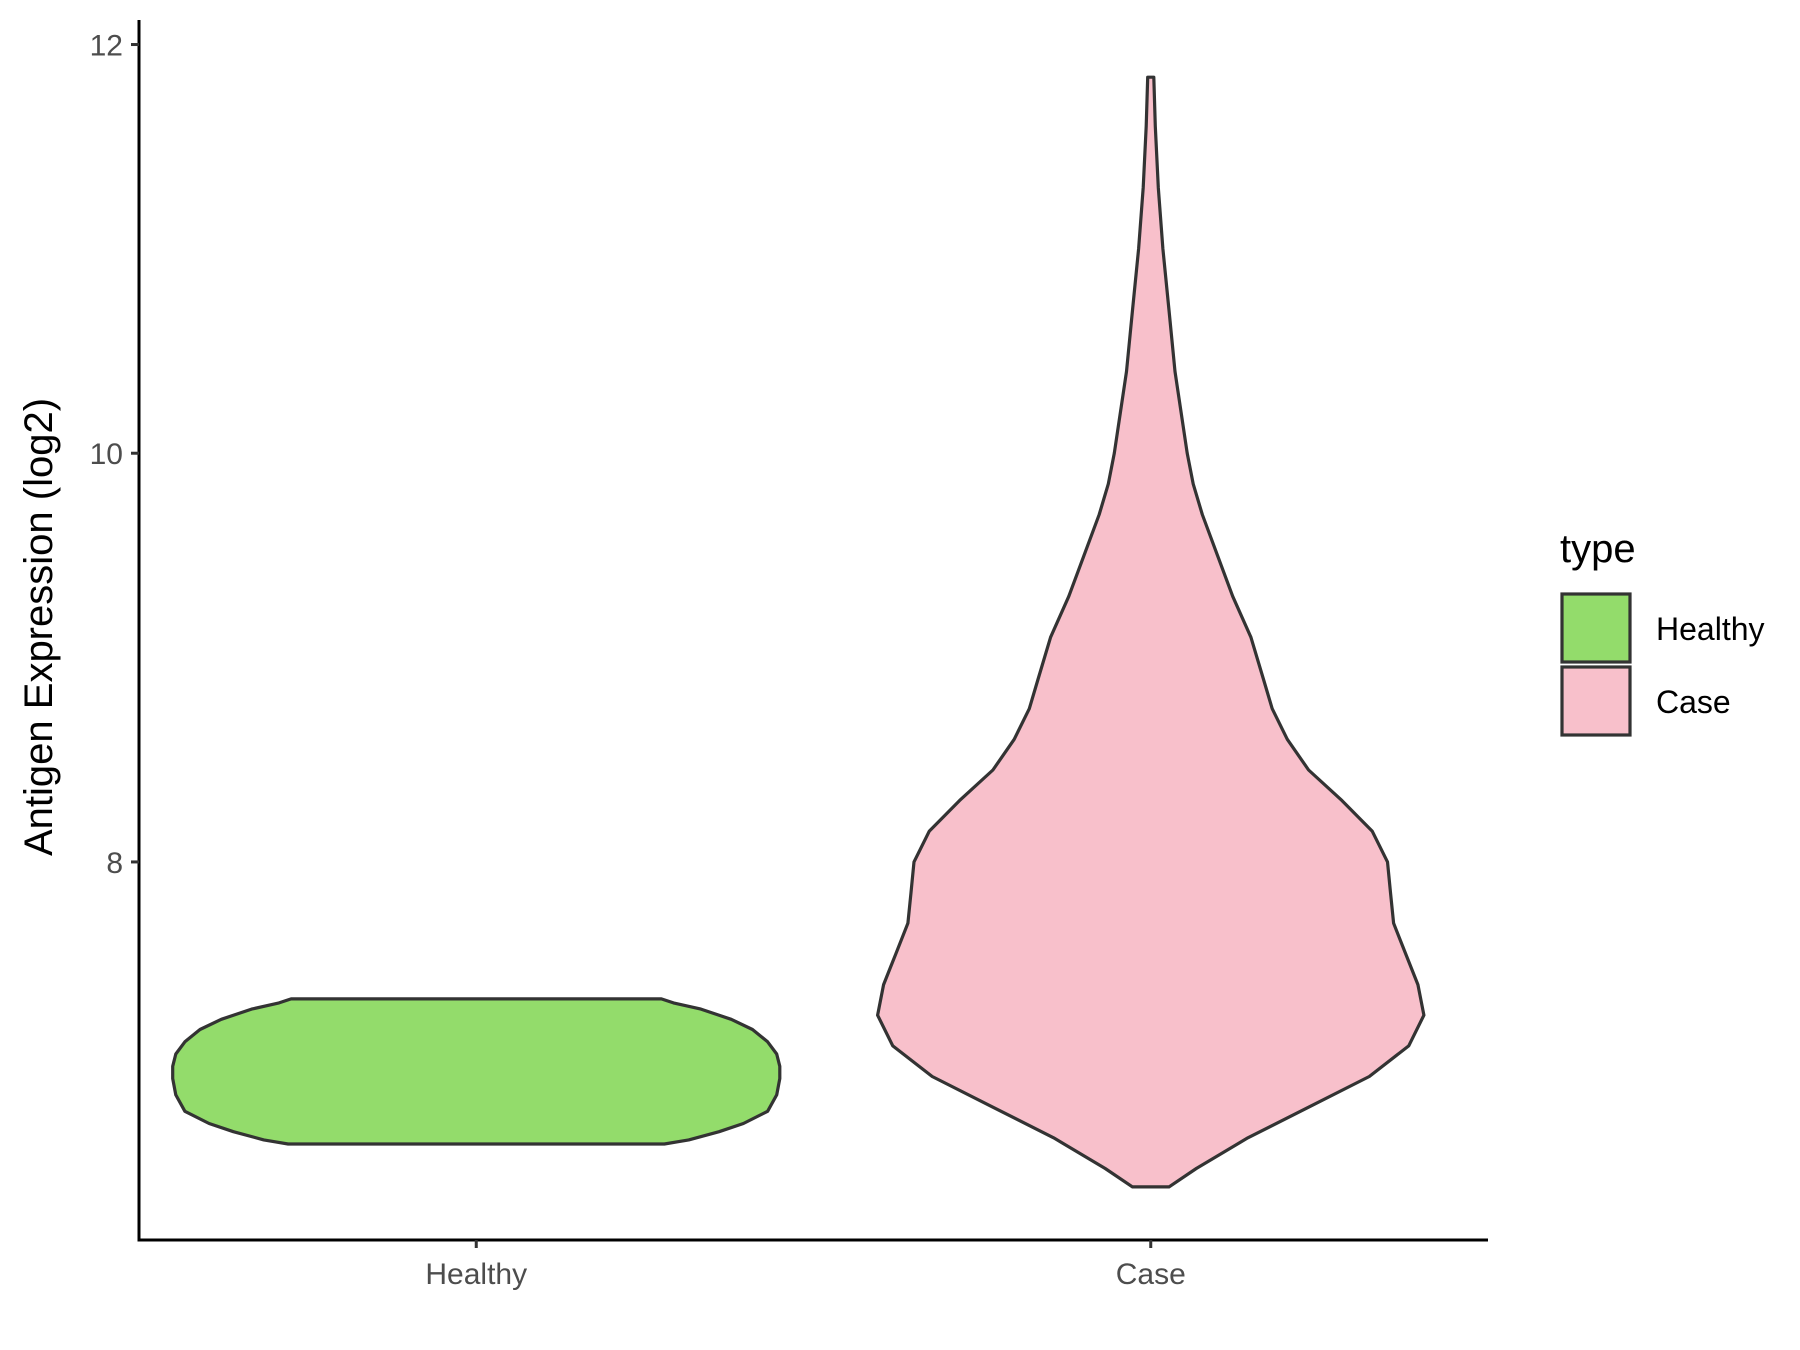 This screenshot has height=1350, width=1800. What do you see at coordinates (1598, 549) in the screenshot?
I see `legend-title: type` at bounding box center [1598, 549].